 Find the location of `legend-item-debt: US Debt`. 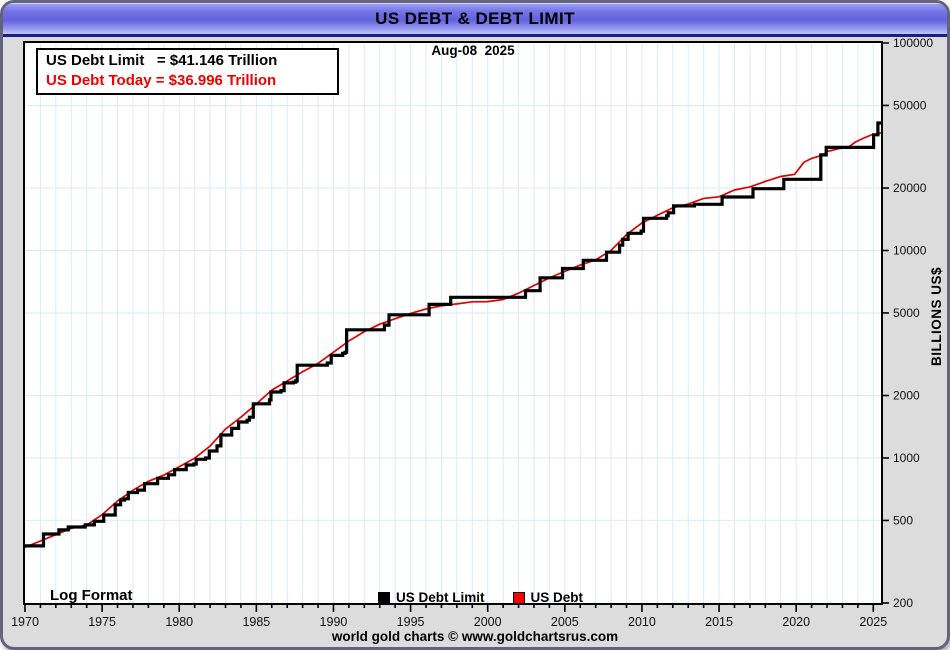

legend-item-debt: US Debt is located at coordinates (548, 597).